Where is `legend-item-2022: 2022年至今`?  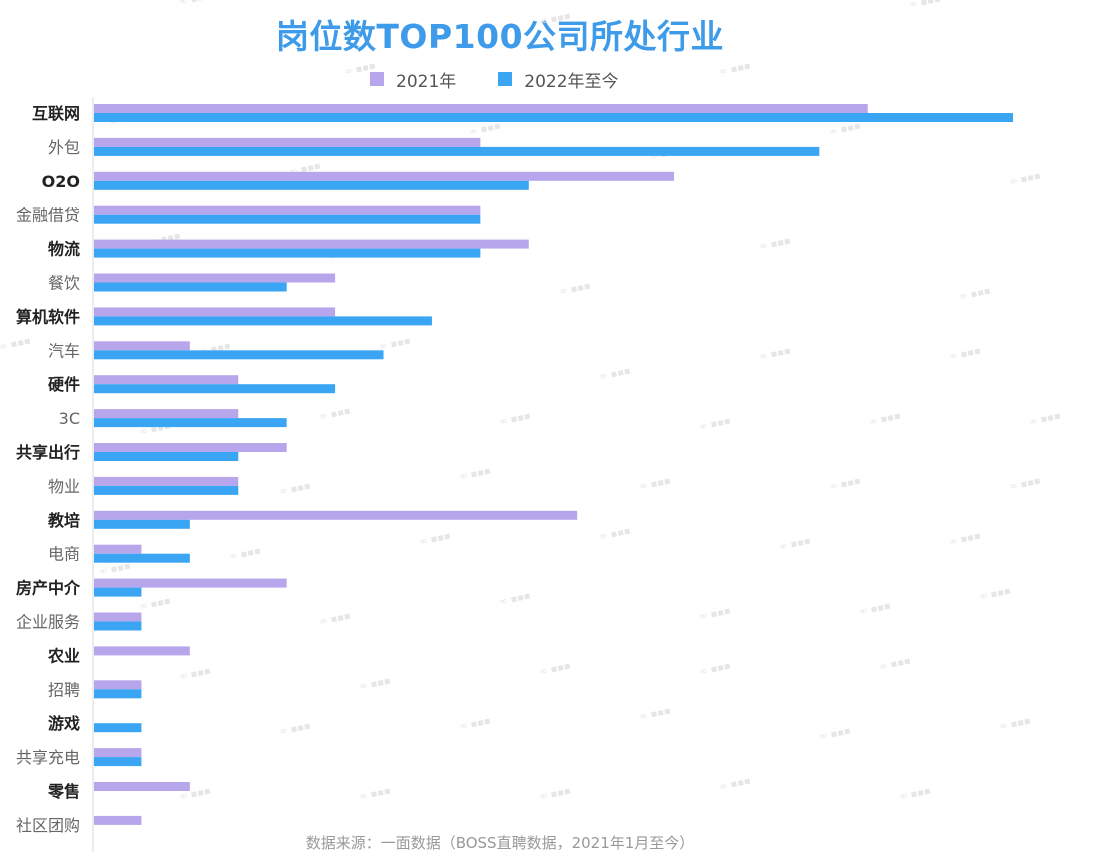
legend-item-2022: 2022年至今 is located at coordinates (558, 79).